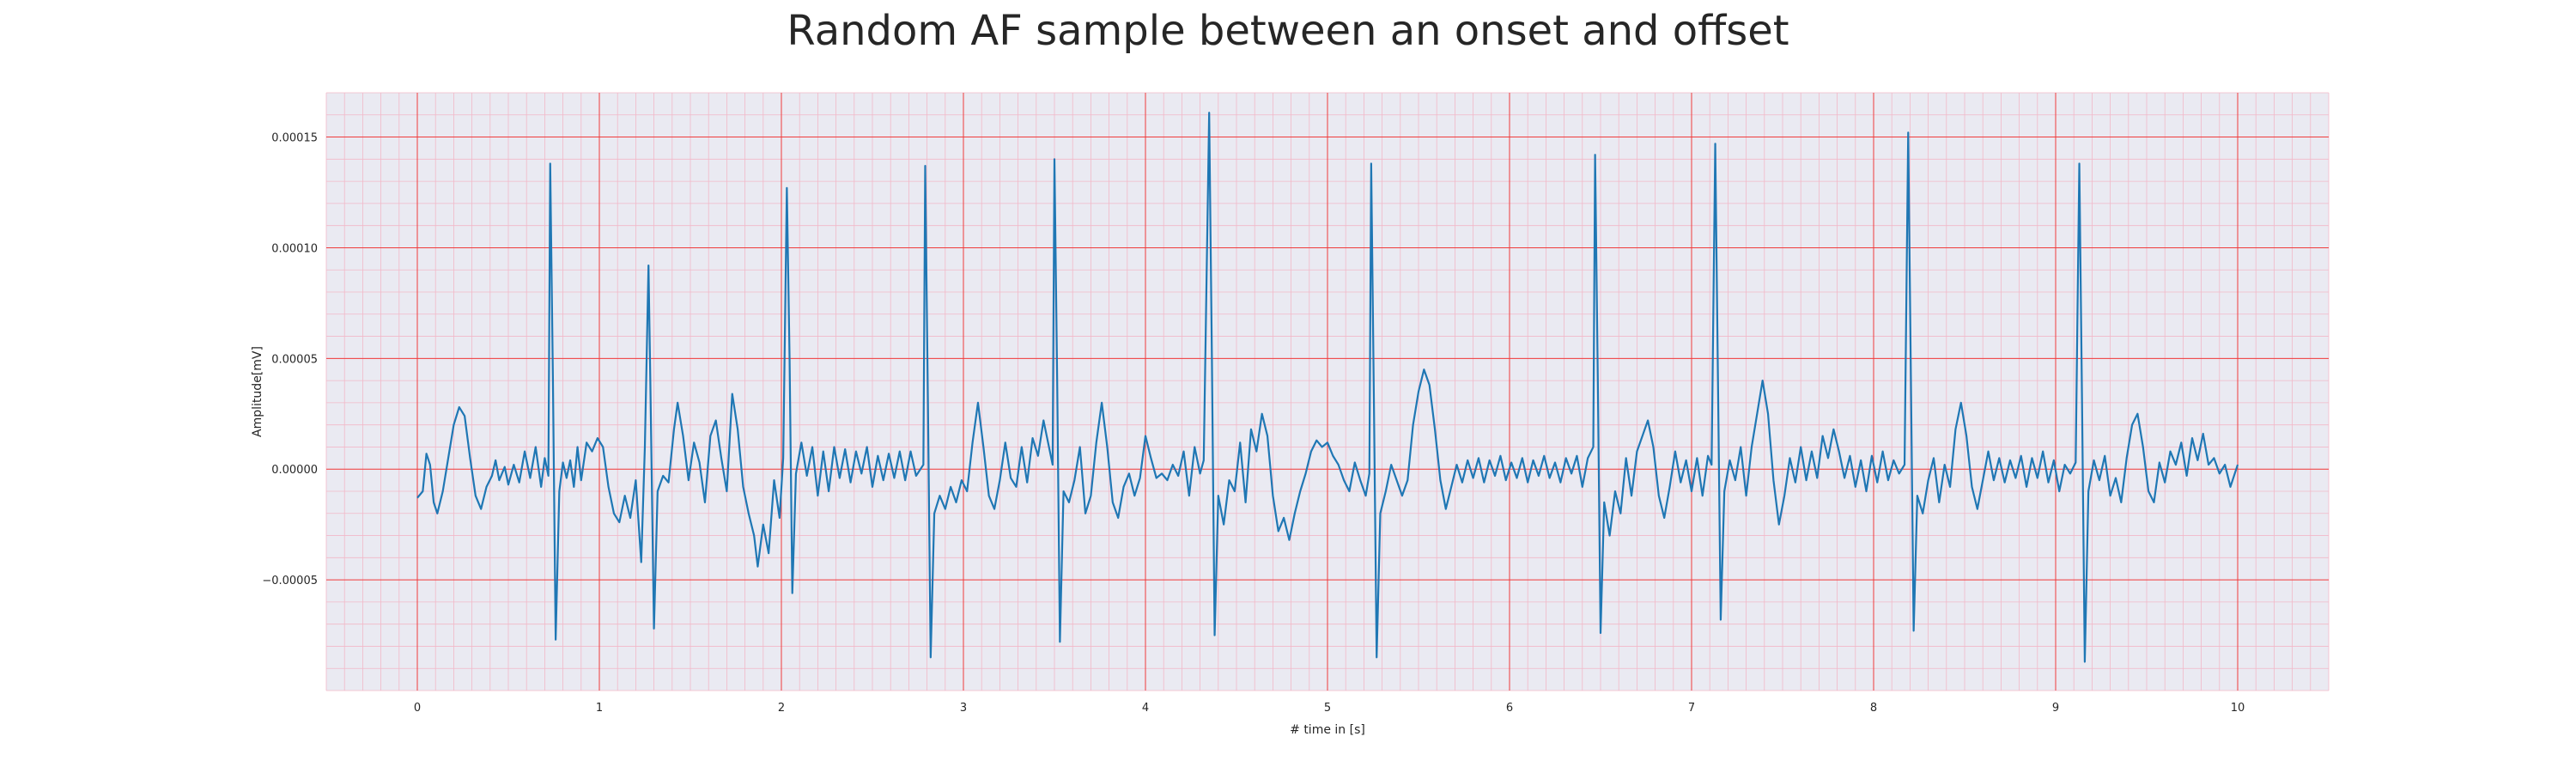 The height and width of the screenshot is (773, 2576). I want to click on y-axis-label: Amplitude[mV], so click(258, 391).